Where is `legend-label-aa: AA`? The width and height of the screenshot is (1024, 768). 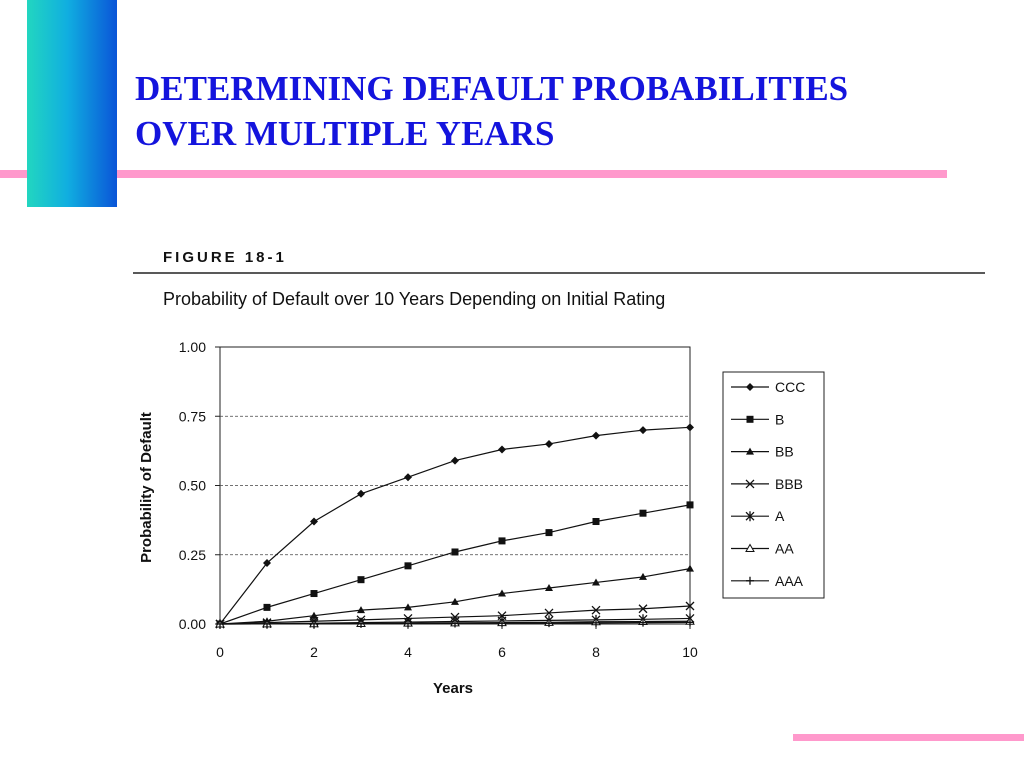 legend-label-aa: AA is located at coordinates (784, 549).